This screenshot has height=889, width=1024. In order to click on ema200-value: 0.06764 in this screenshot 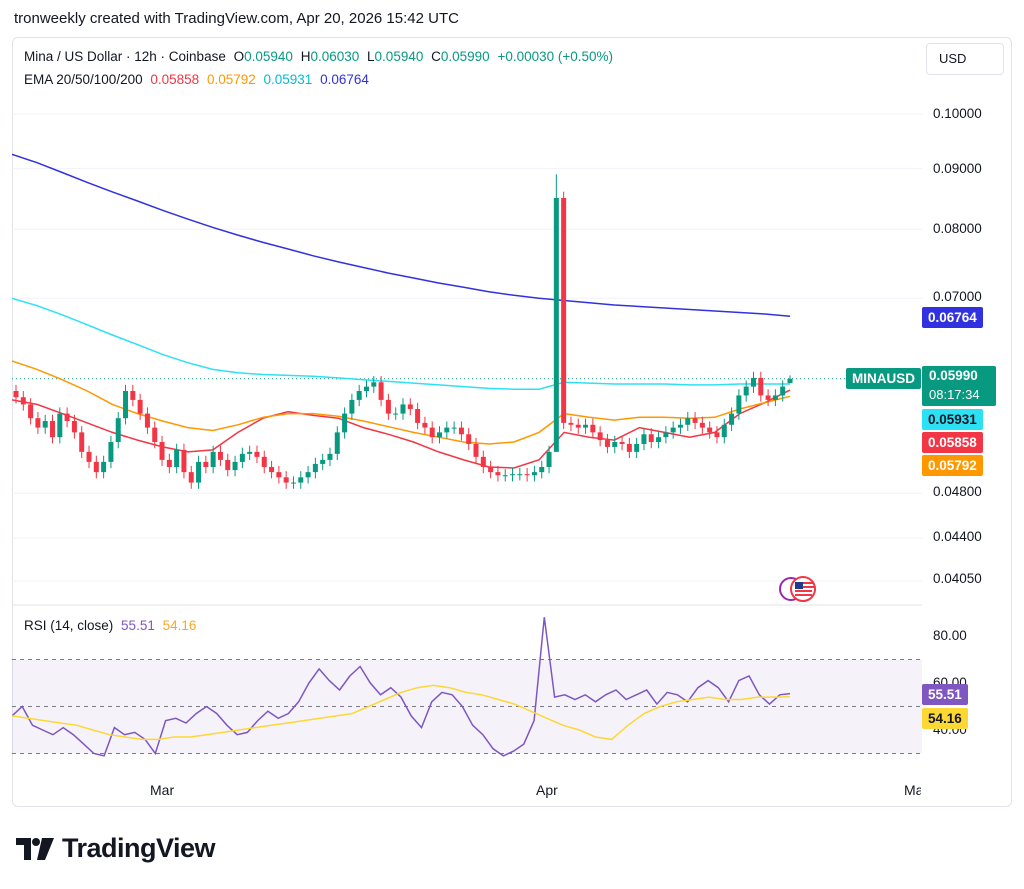, I will do `click(344, 79)`.